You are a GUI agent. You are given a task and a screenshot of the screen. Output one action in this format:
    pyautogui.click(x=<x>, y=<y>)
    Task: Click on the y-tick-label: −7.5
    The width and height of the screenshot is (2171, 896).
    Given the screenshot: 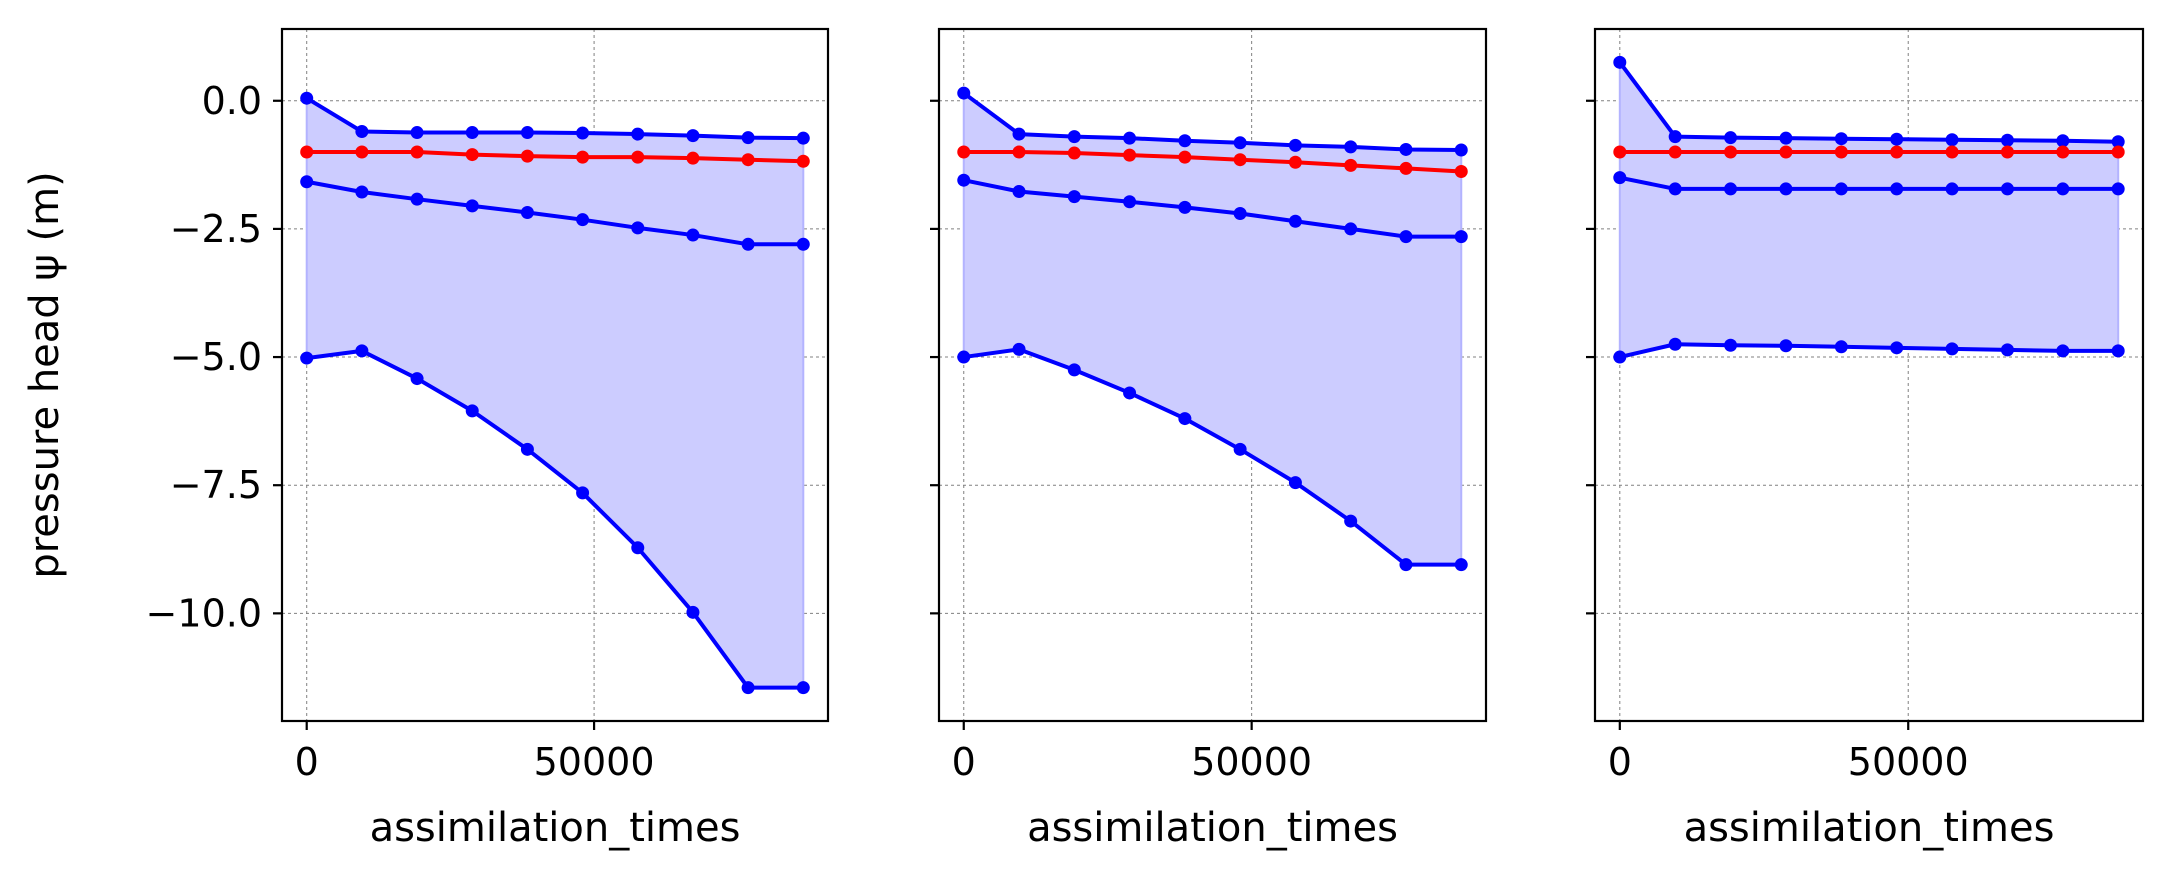 What is the action you would take?
    pyautogui.click(x=216, y=485)
    